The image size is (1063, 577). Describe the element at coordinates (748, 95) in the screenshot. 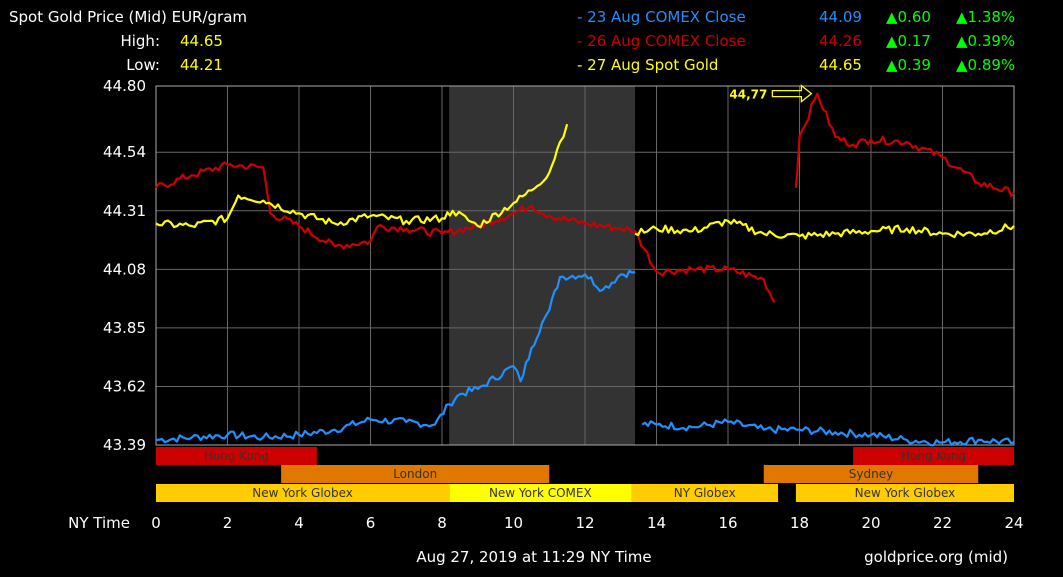

I see `annotation-label: 44,77` at that location.